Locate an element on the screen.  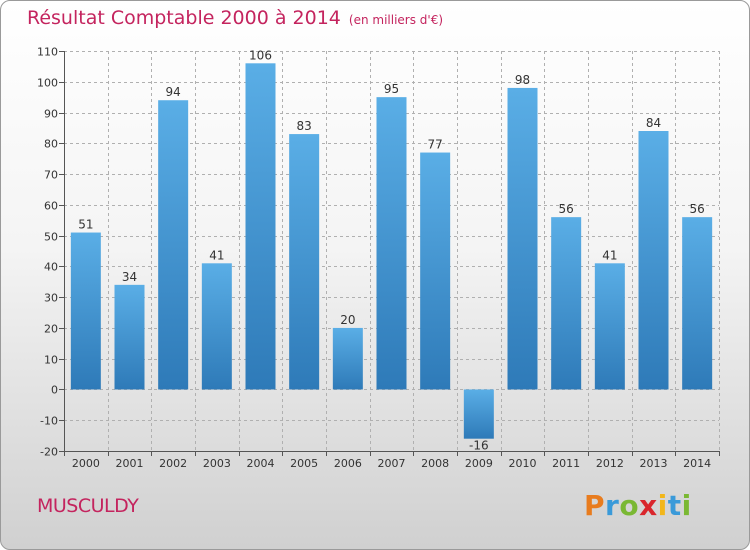
bar-value-label: 83 is located at coordinates (304, 126).